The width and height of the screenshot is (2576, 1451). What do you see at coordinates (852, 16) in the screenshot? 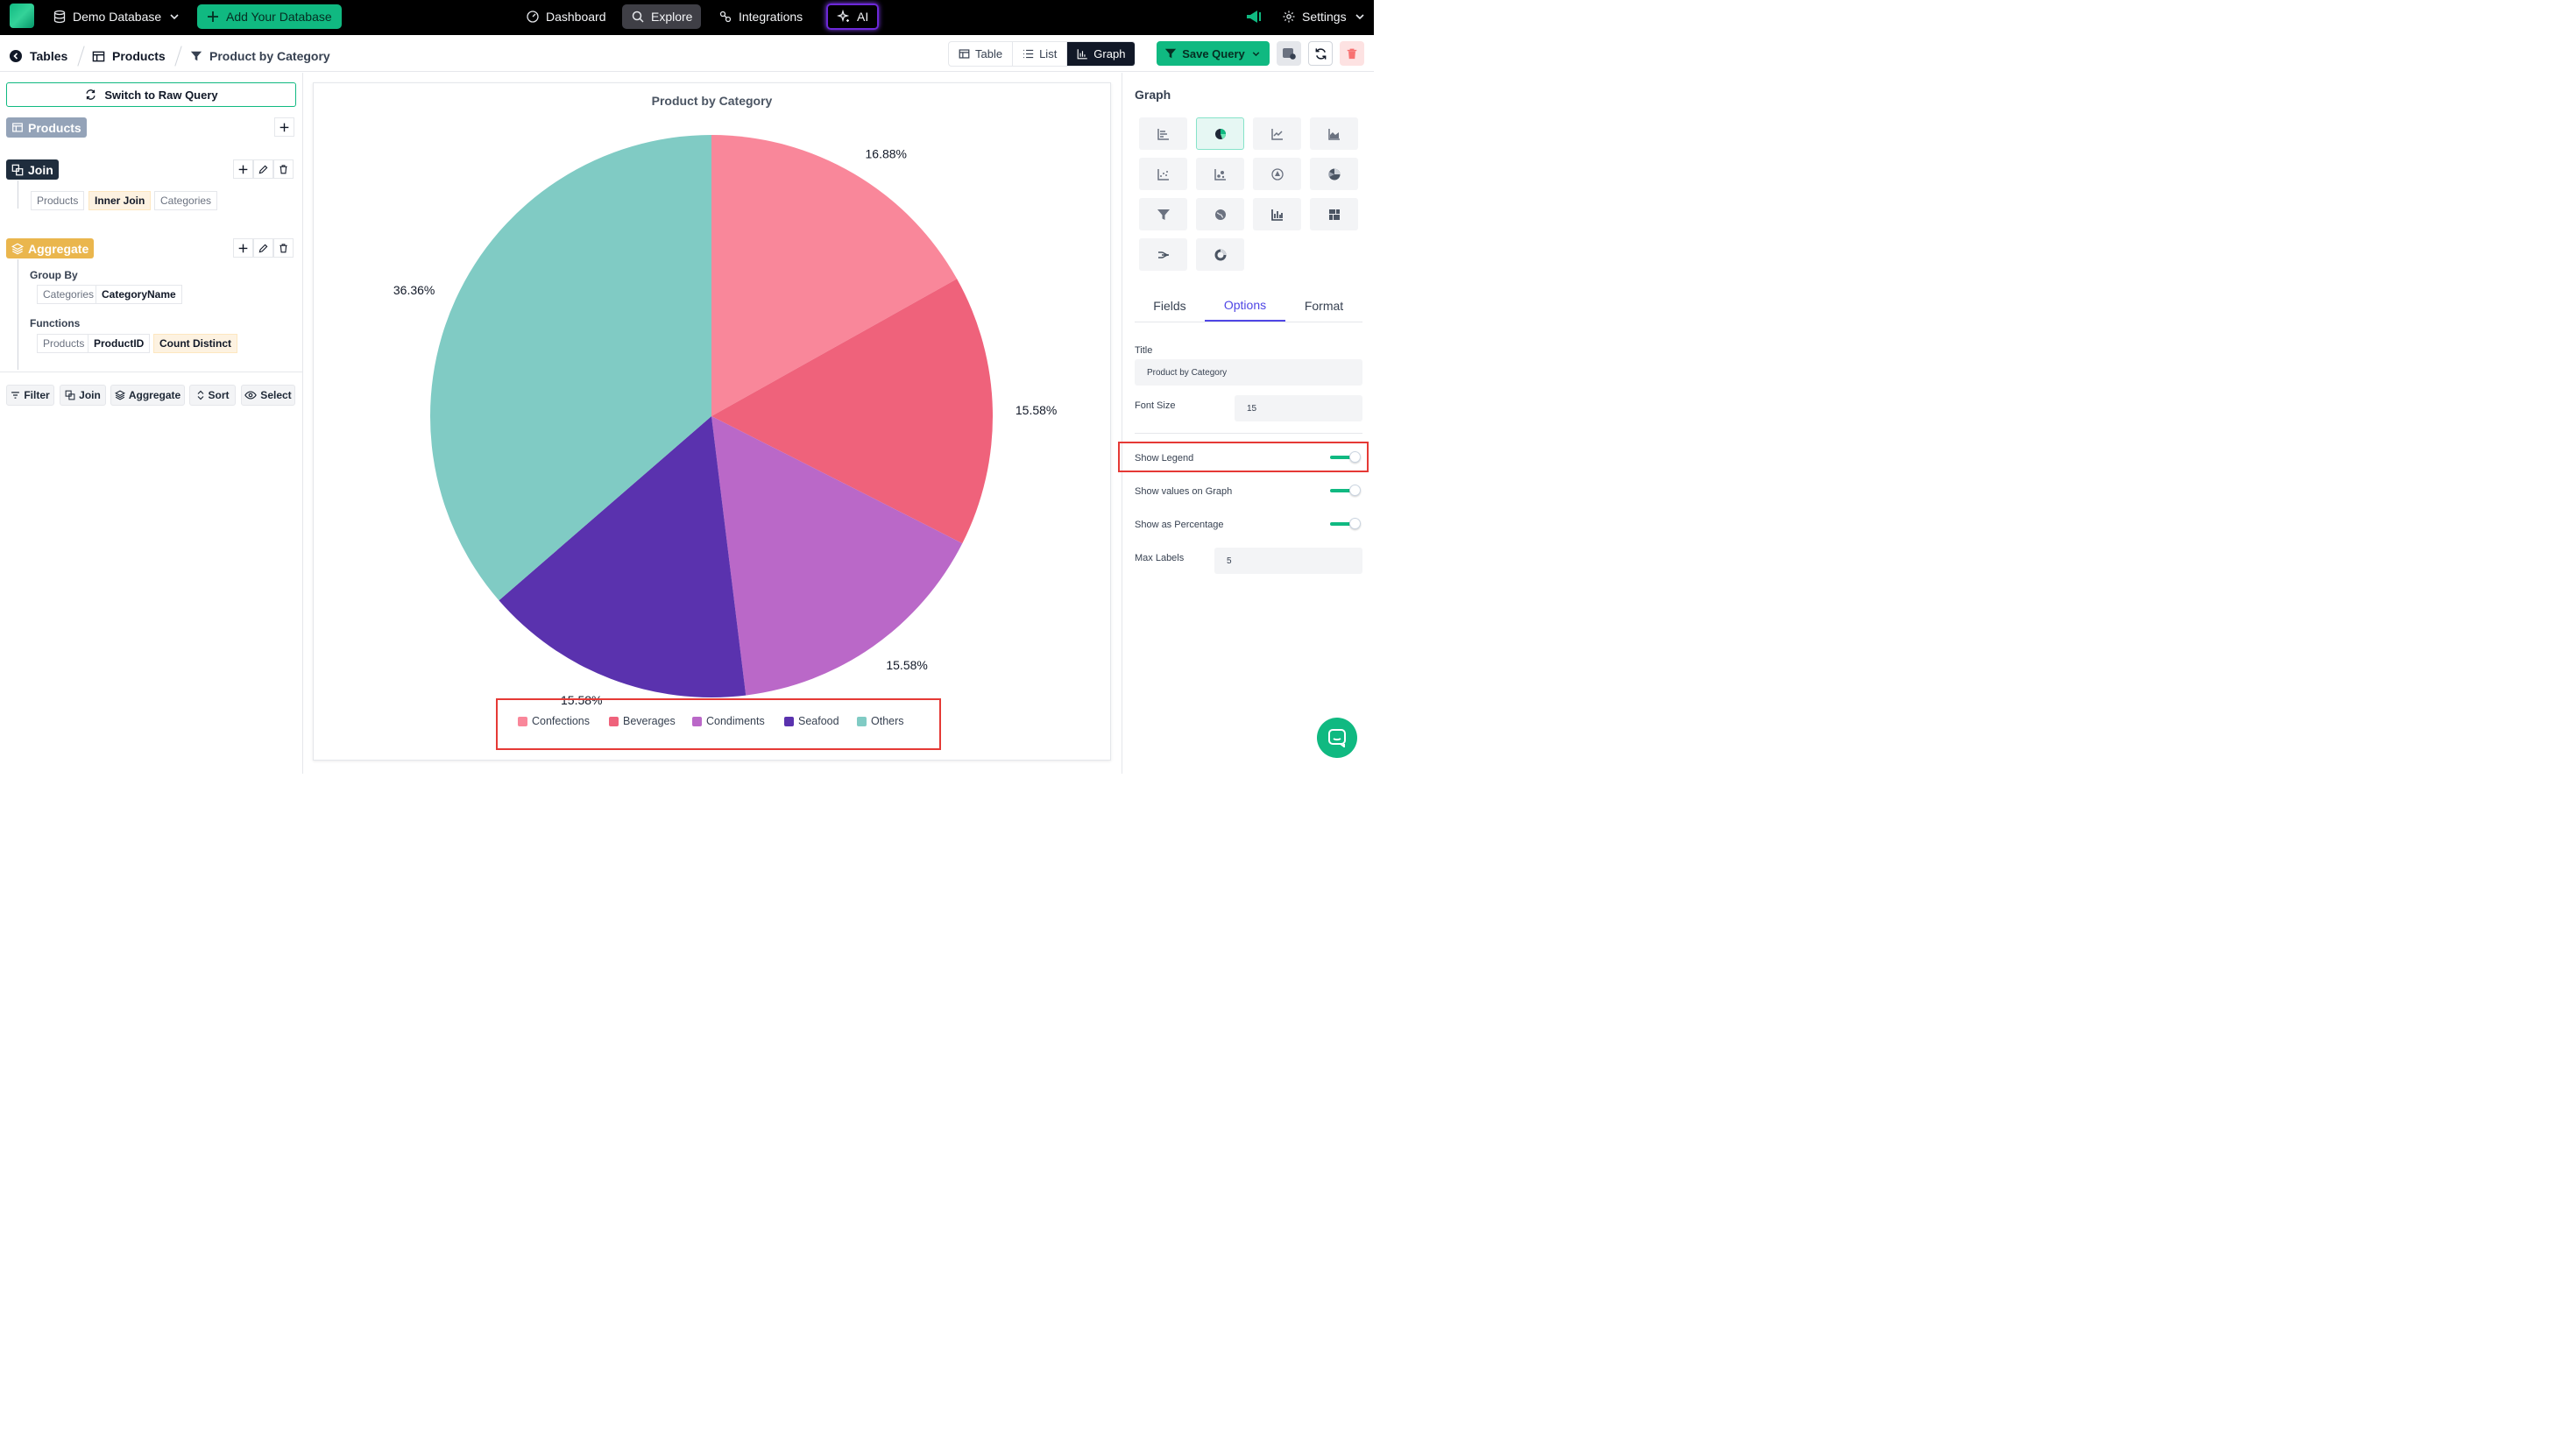
I see `nav-ai: AI` at bounding box center [852, 16].